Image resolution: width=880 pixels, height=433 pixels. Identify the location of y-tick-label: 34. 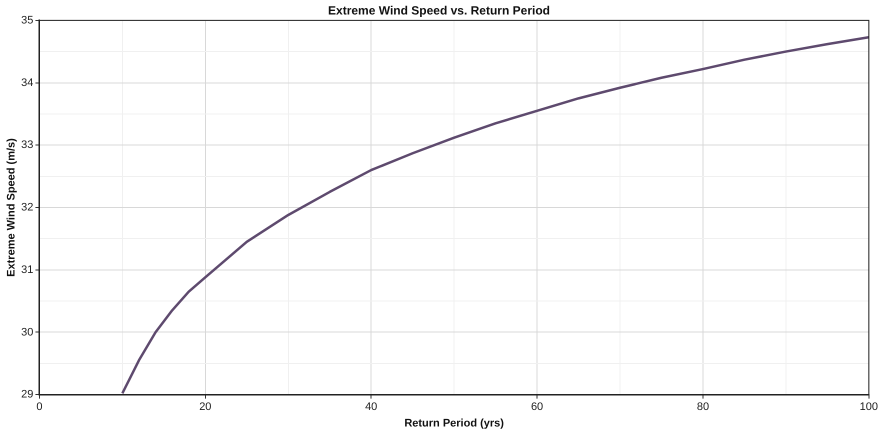
(27, 82).